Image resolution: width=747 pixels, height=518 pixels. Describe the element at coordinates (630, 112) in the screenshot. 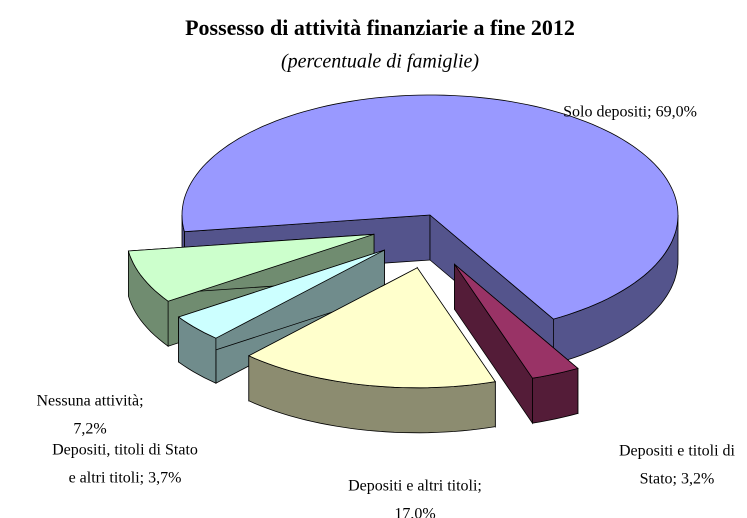

I see `data-label: Solo depositi; 69,0%` at that location.